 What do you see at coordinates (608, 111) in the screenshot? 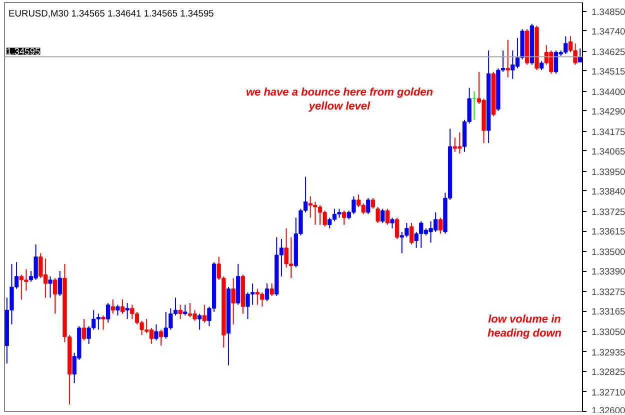
I see `y-tick-label: 1.34290` at bounding box center [608, 111].